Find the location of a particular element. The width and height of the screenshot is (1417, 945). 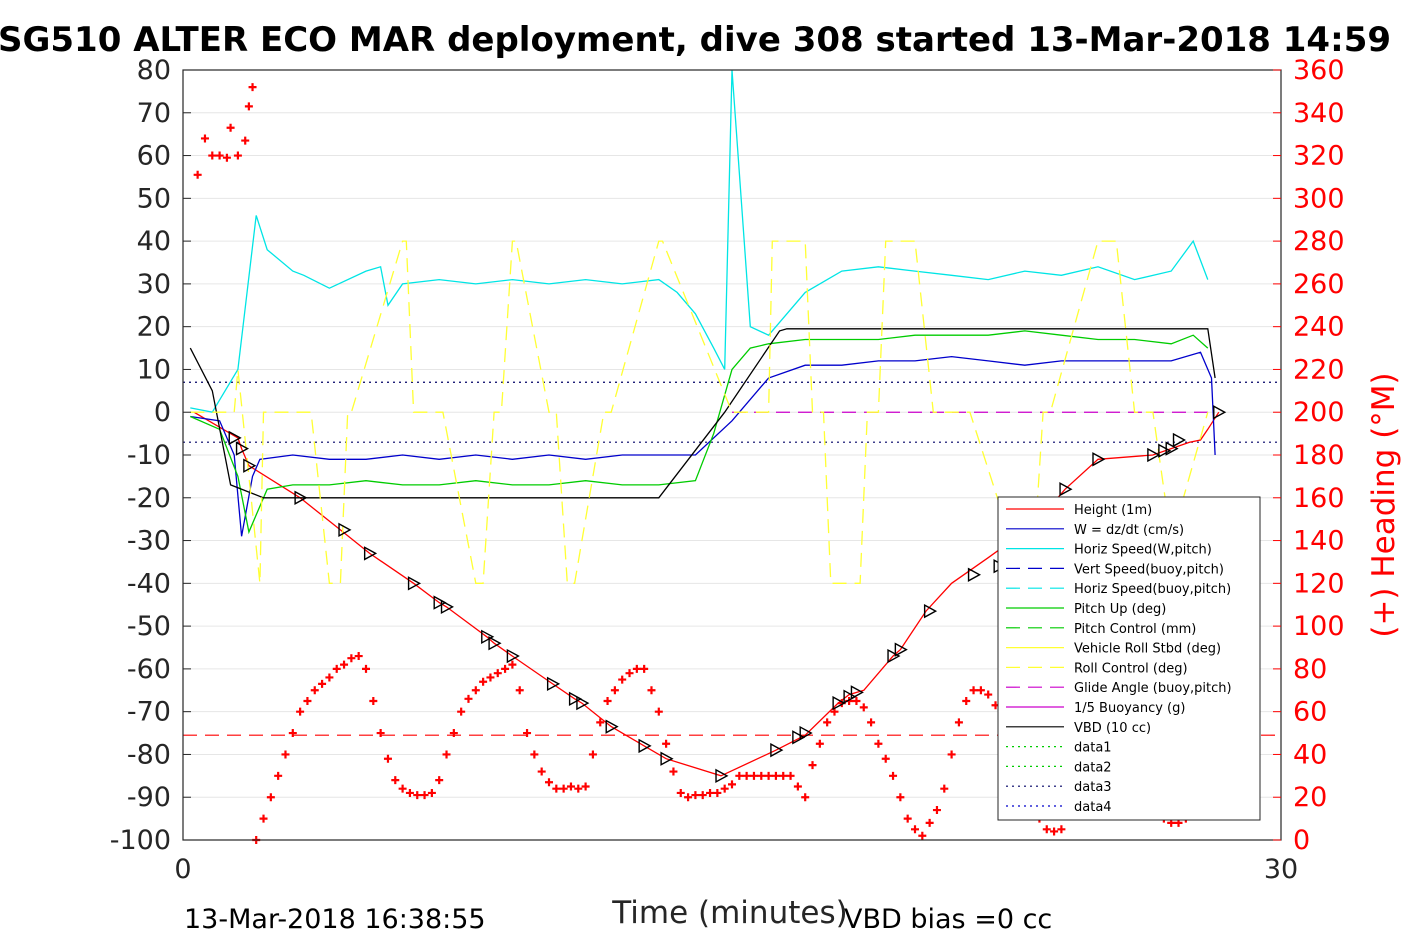

legend-label-12: data1 is located at coordinates (1093, 748).